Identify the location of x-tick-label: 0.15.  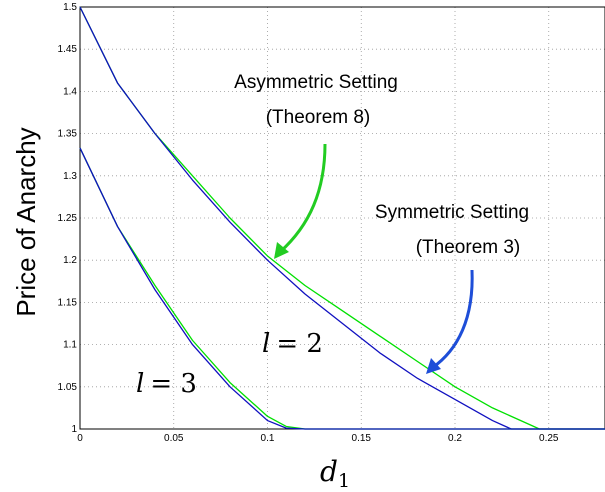
(362, 438).